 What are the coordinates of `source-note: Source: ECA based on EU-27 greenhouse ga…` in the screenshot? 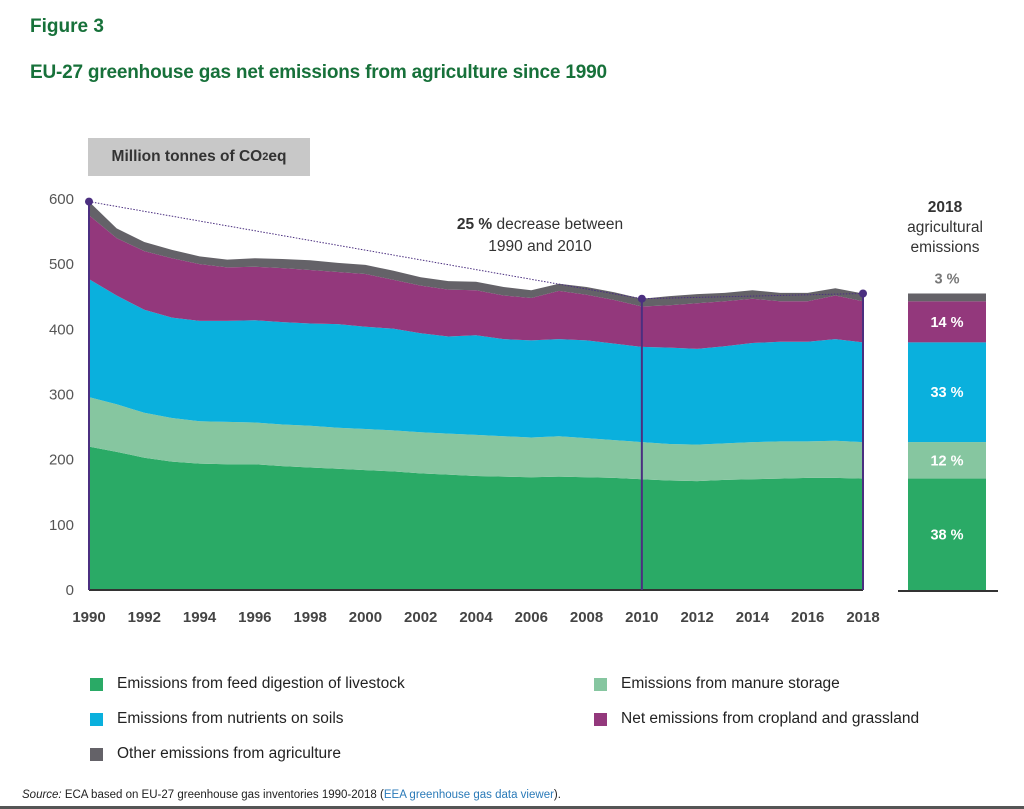 It's located at (291, 795).